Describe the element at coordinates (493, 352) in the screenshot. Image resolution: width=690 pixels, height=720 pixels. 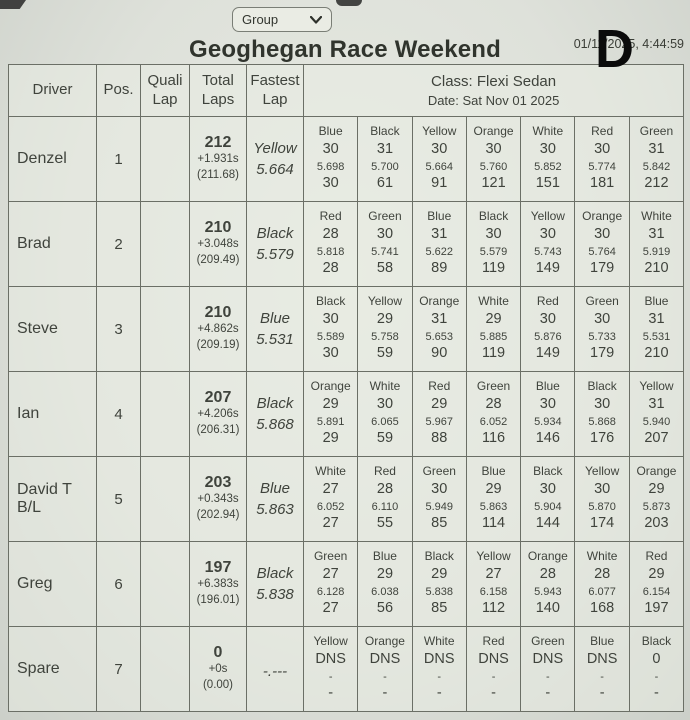
I see `stint-cumulative-laps: 119` at that location.